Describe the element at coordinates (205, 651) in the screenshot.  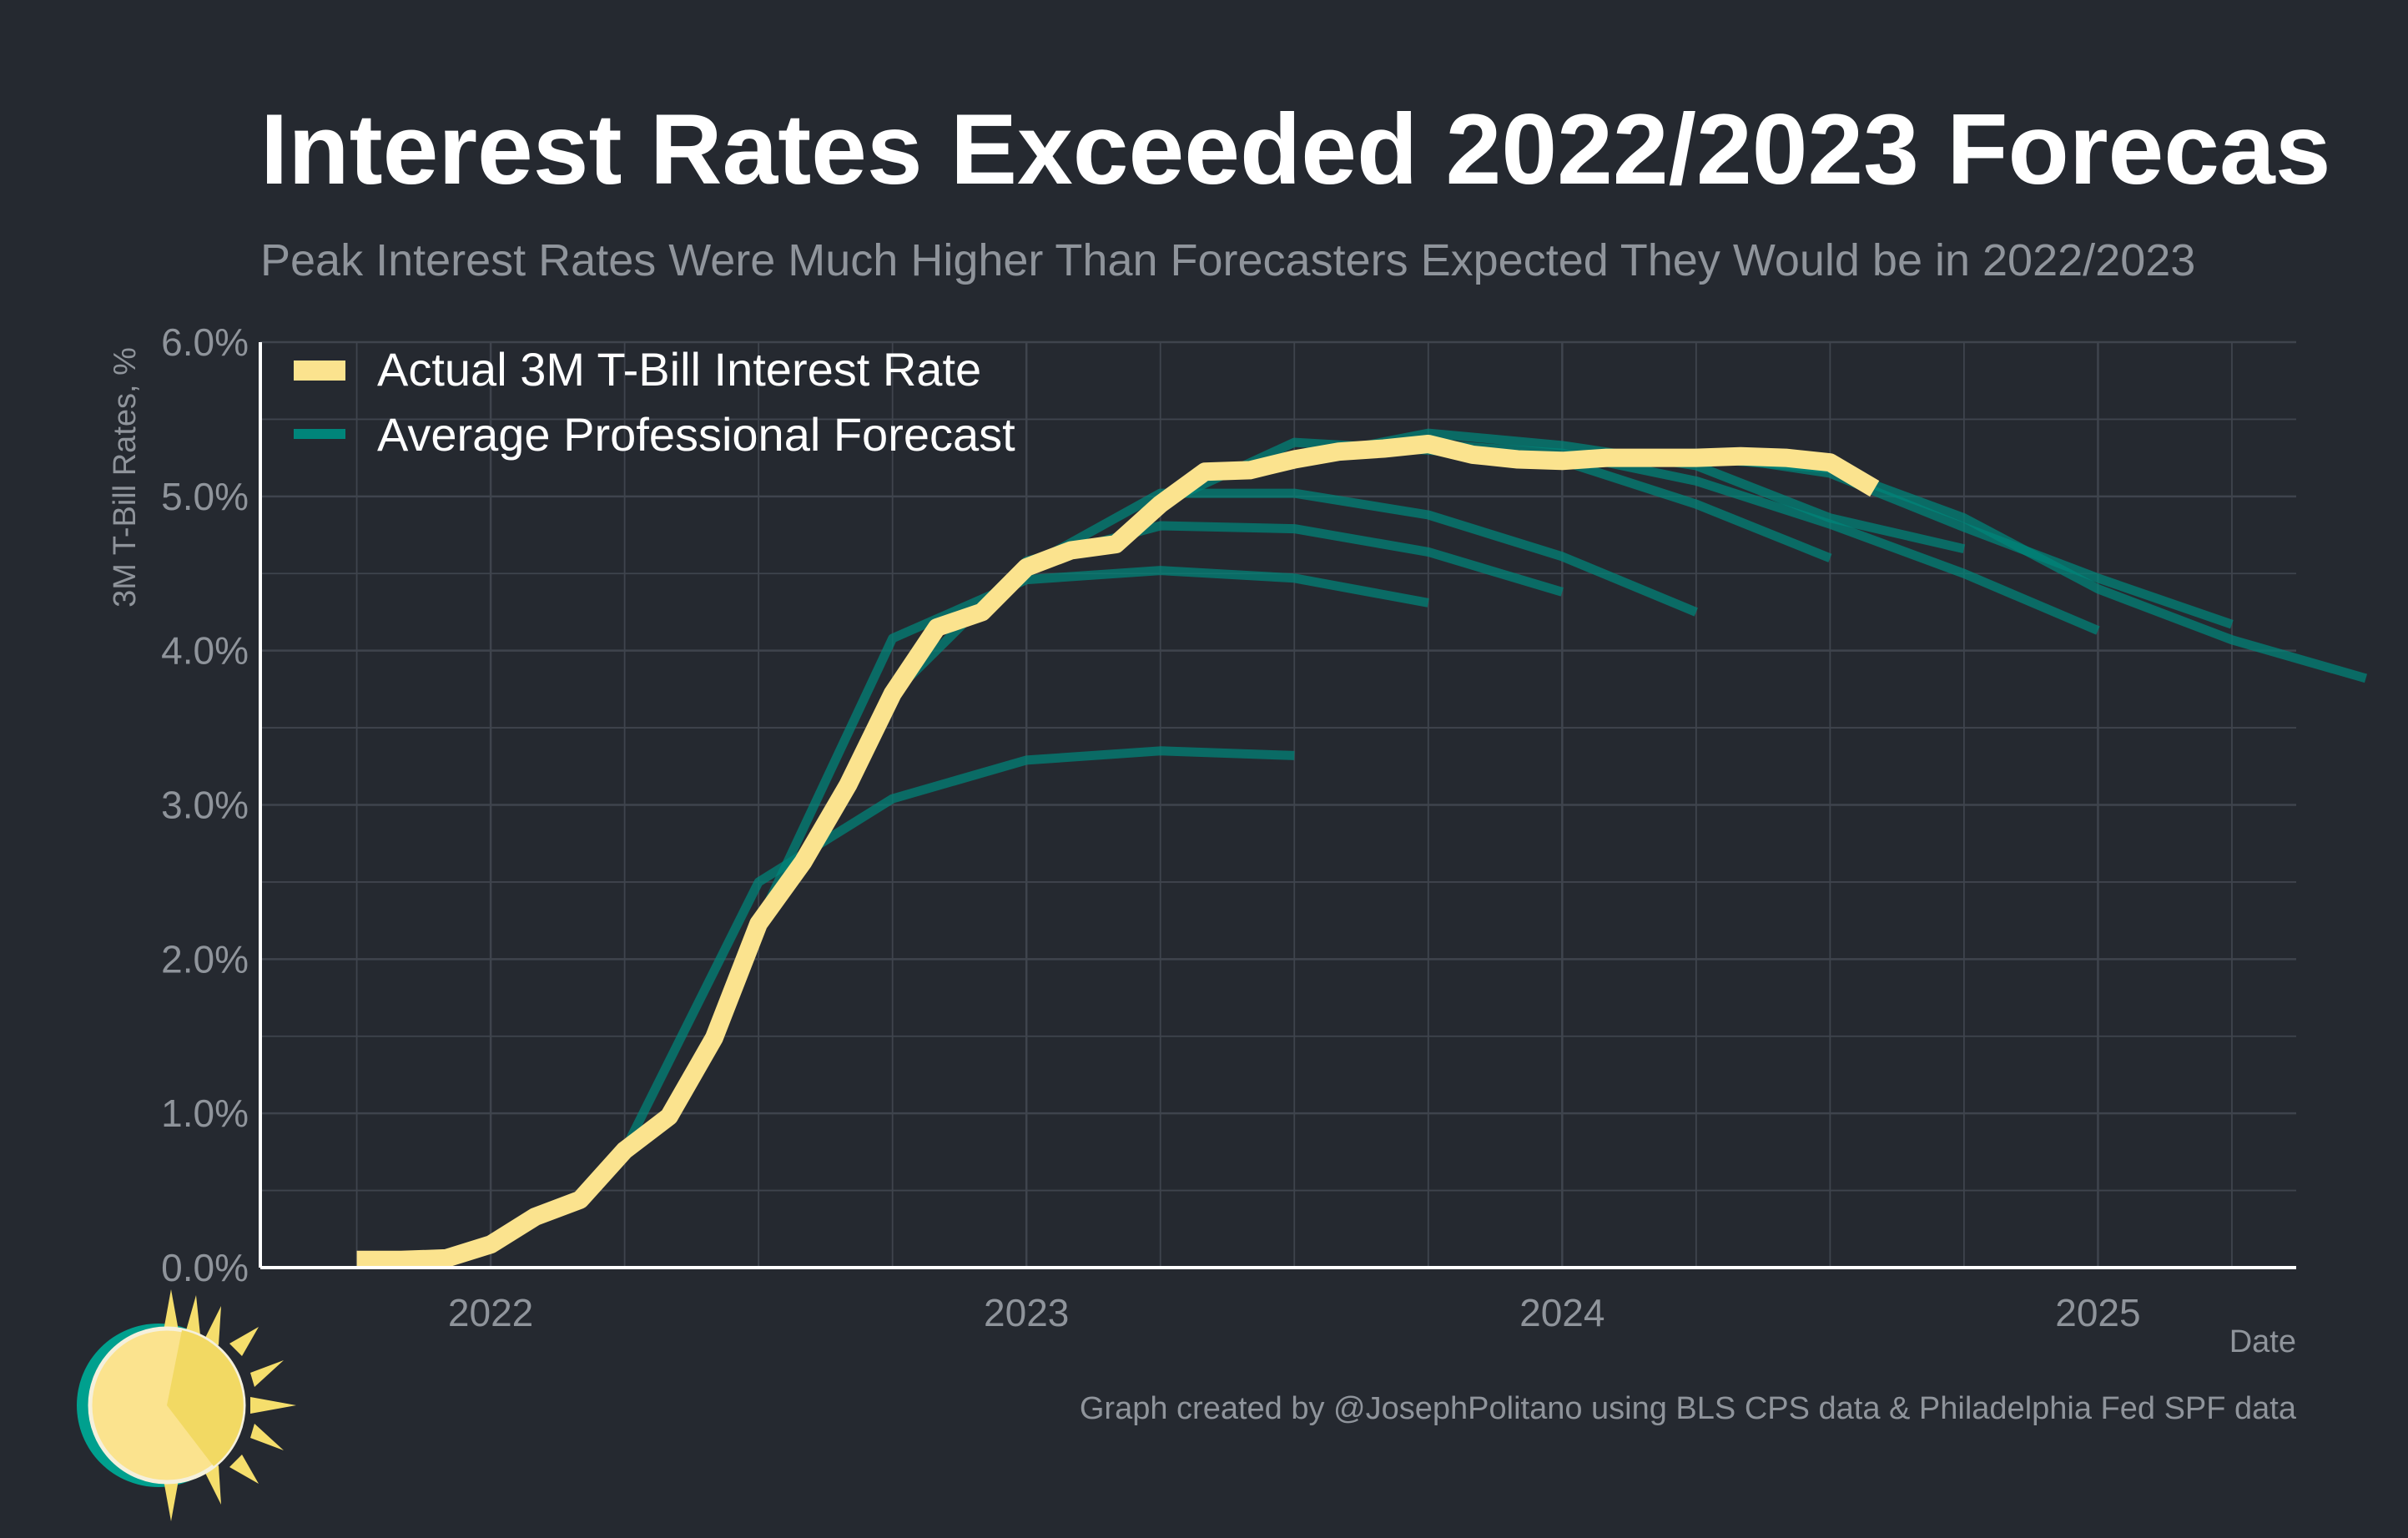
I see `y-tick-label: 4.0%` at that location.